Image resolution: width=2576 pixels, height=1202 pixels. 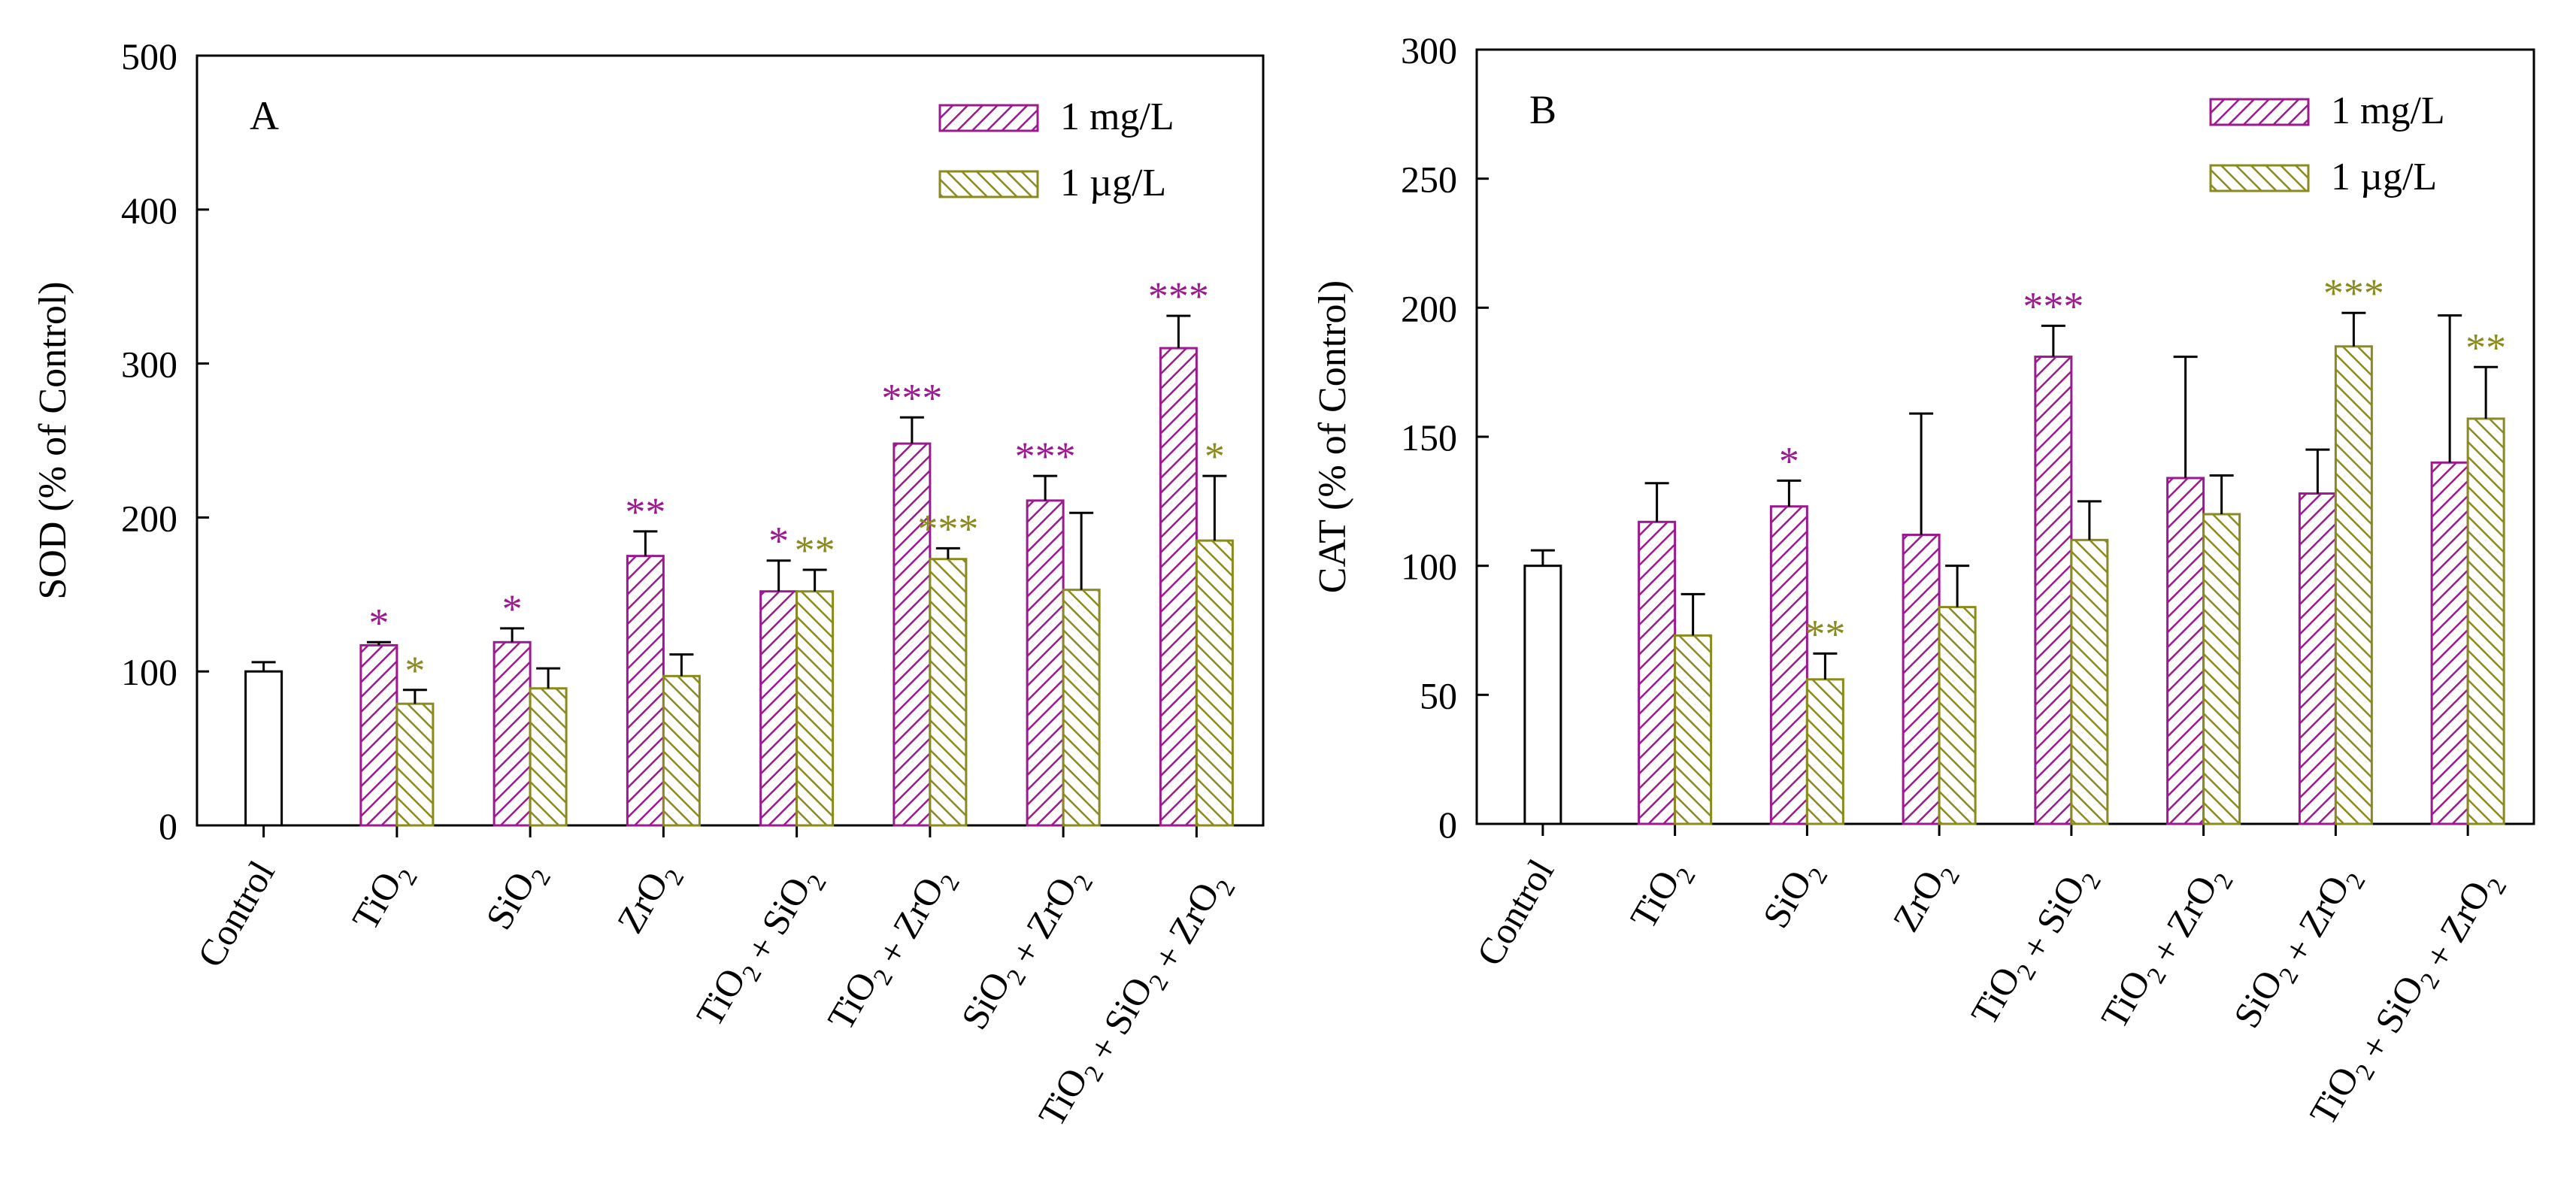 What do you see at coordinates (264, 115) in the screenshot?
I see `panel-label: A` at bounding box center [264, 115].